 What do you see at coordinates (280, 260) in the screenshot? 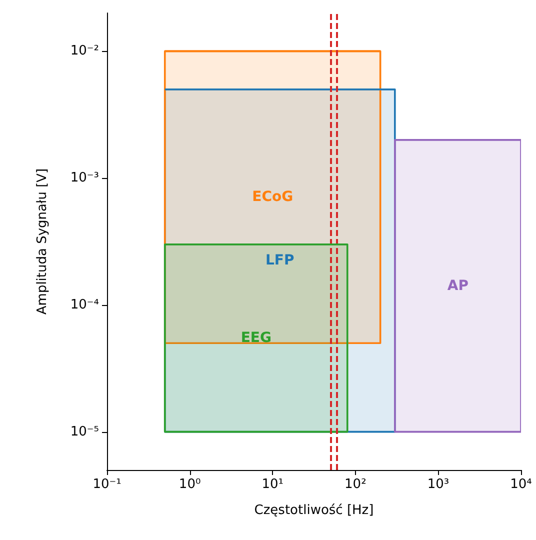
I see `text: LFP` at bounding box center [280, 260].